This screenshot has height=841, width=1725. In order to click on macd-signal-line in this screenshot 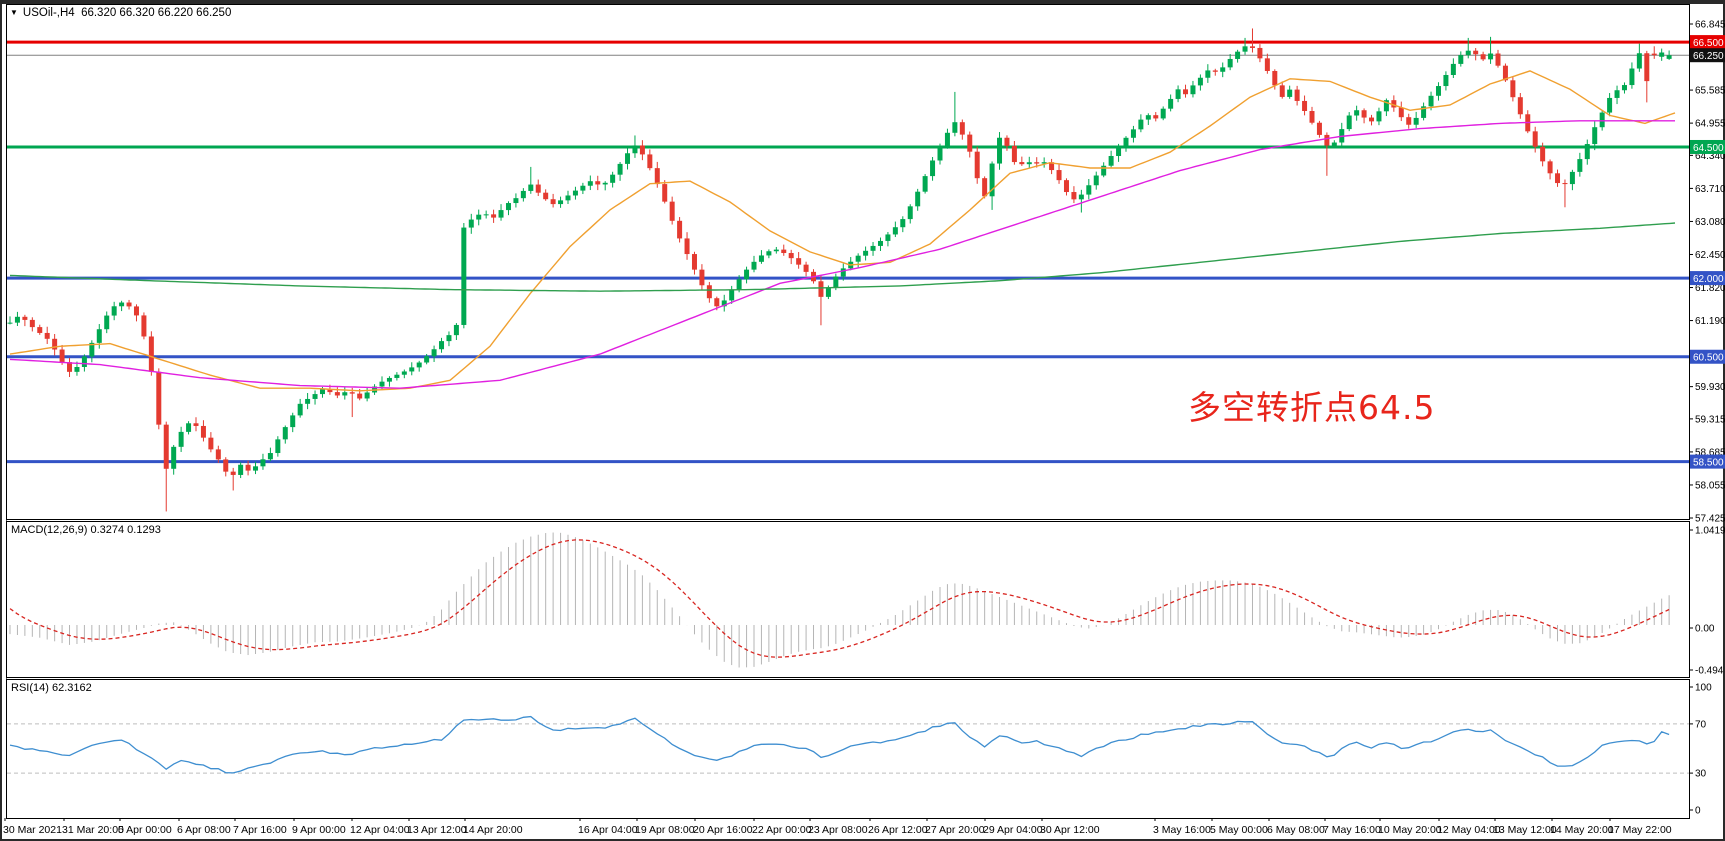, I will do `click(839, 598)`.